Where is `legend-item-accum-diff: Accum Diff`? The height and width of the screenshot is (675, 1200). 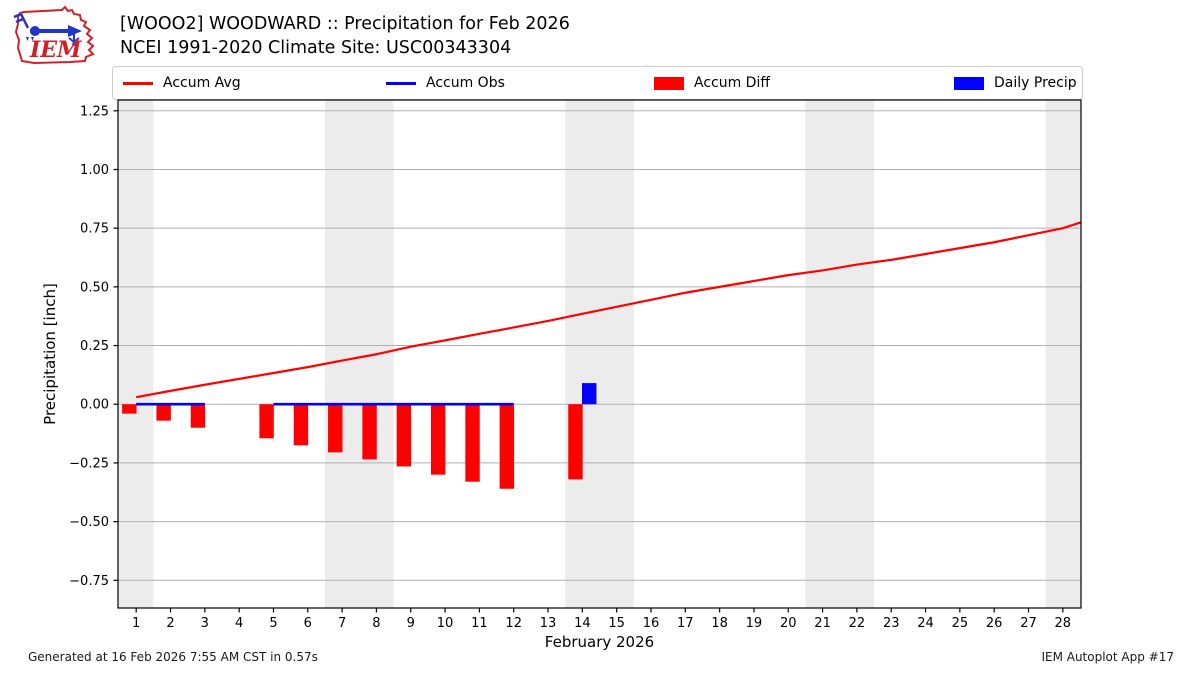
legend-item-accum-diff: Accum Diff is located at coordinates (712, 83).